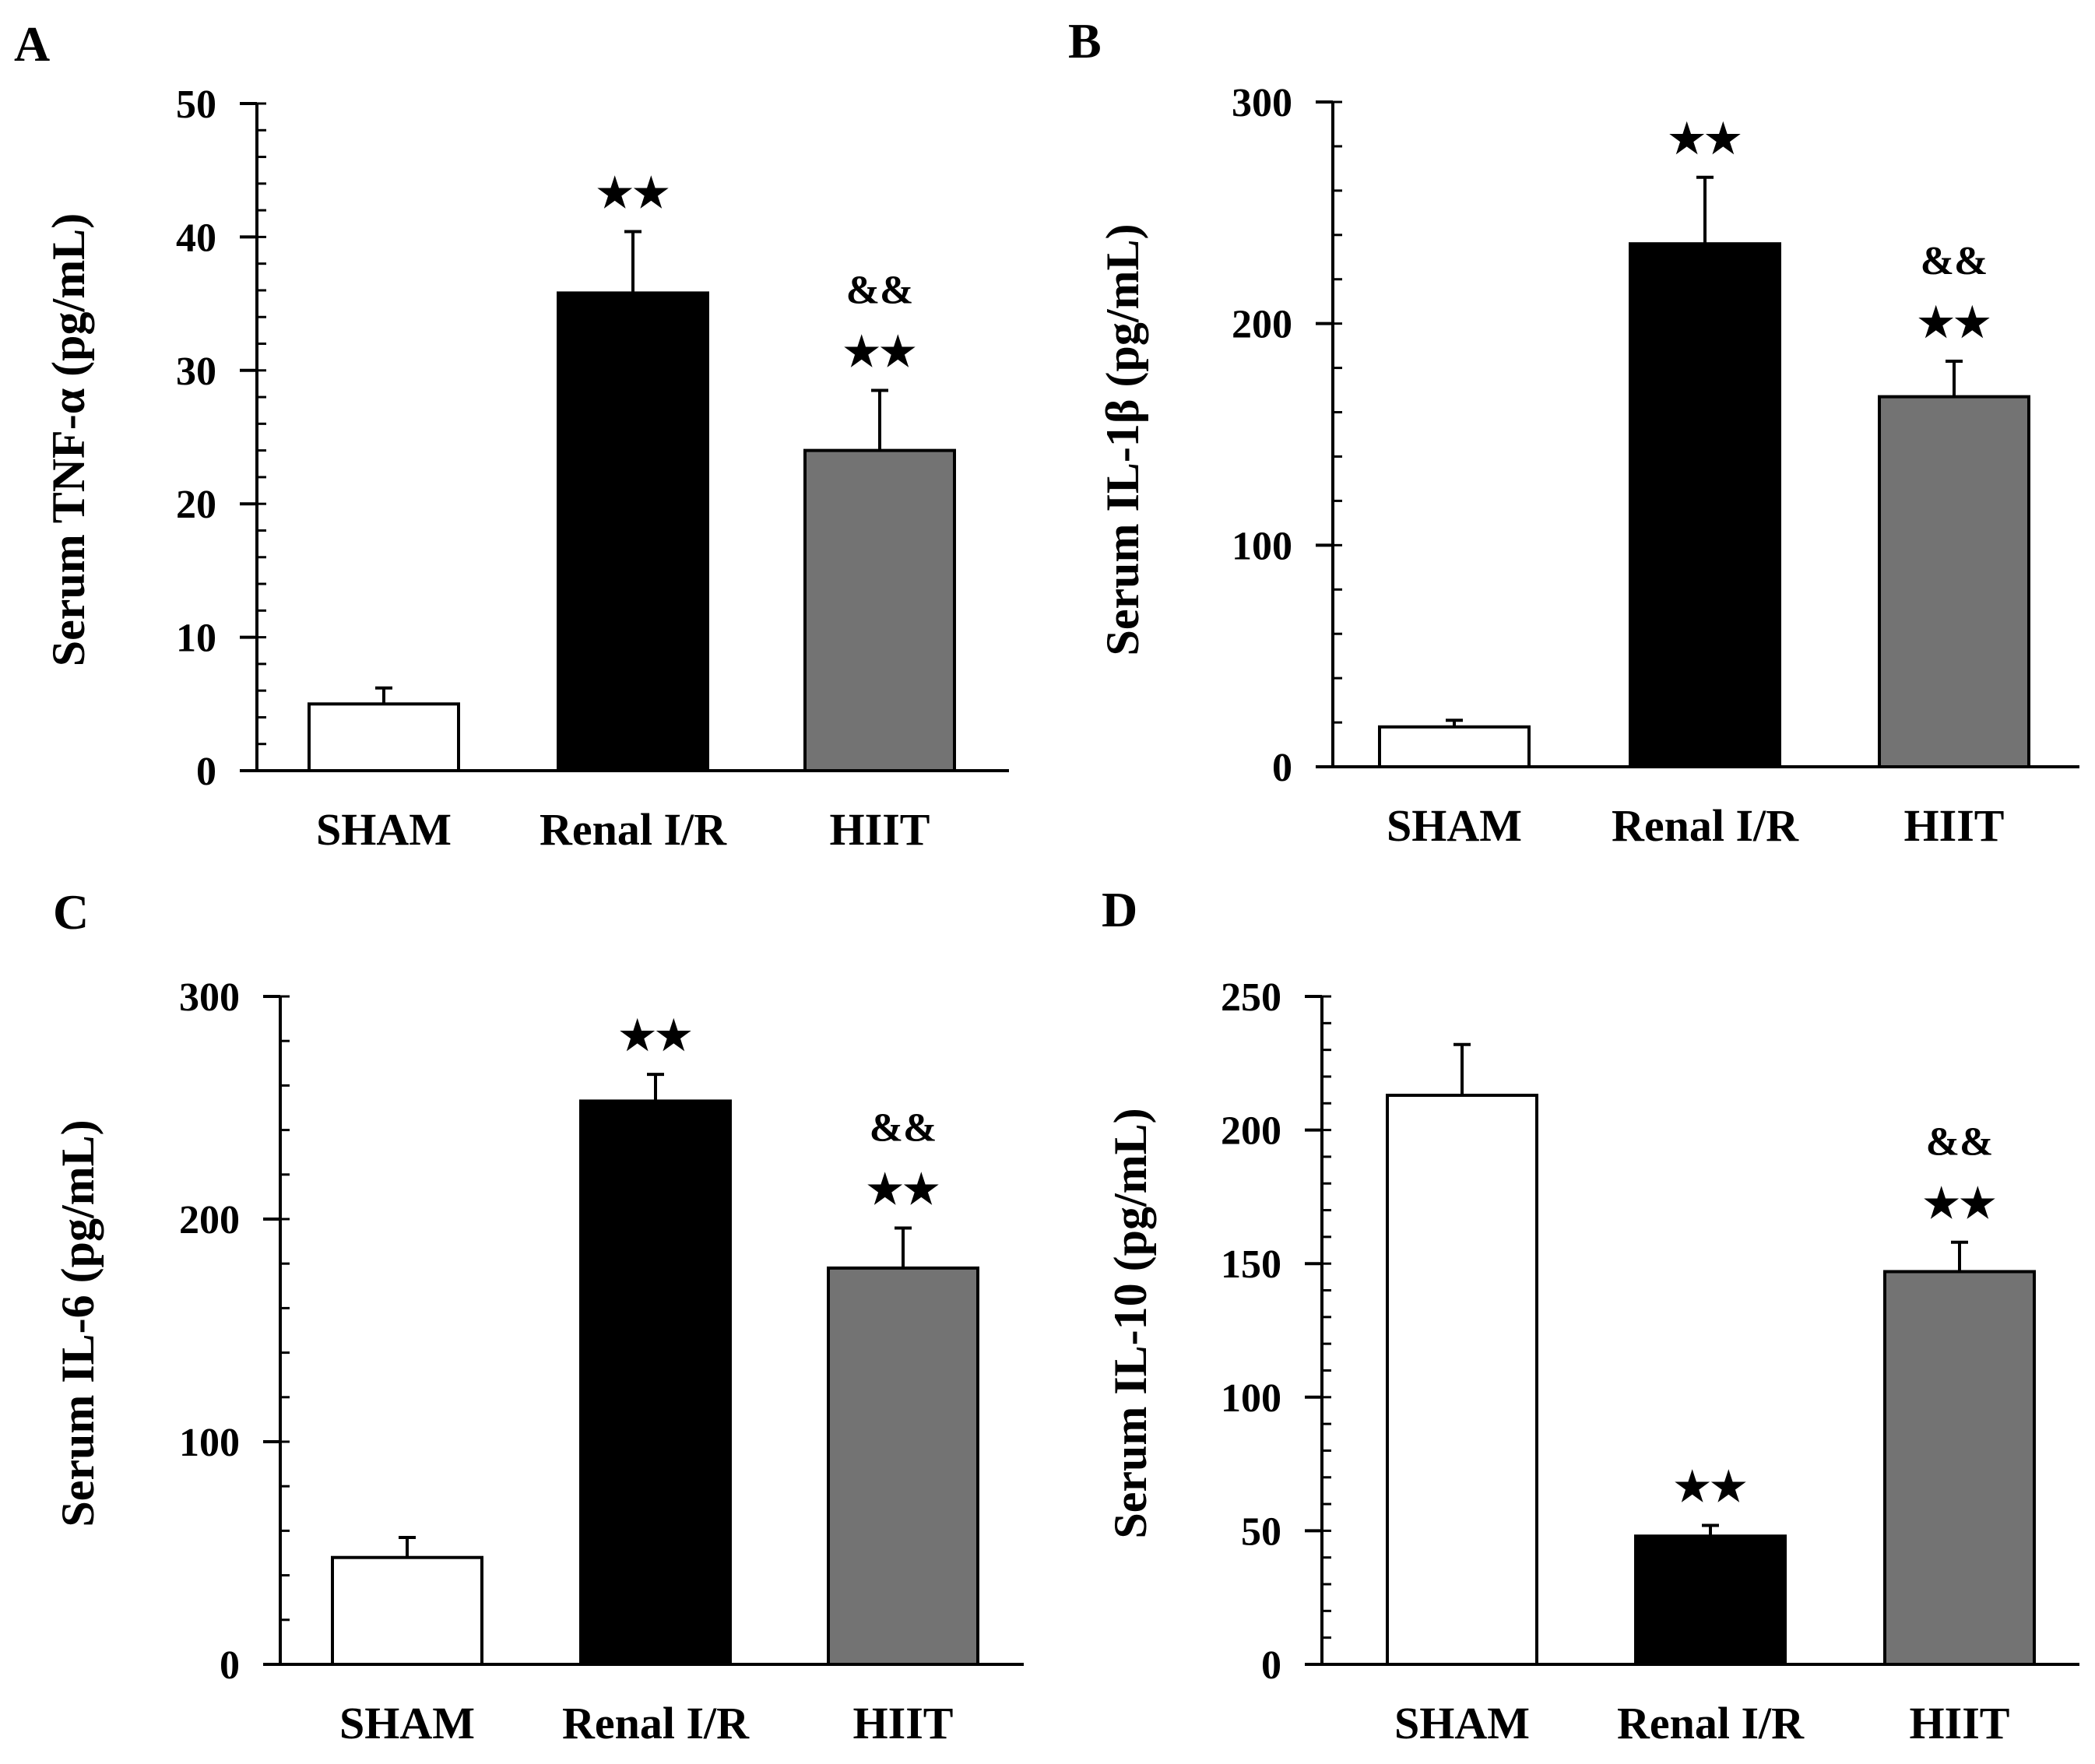 The image size is (2095, 1764). Describe the element at coordinates (1085, 41) in the screenshot. I see `panel-letter-b: B` at that location.